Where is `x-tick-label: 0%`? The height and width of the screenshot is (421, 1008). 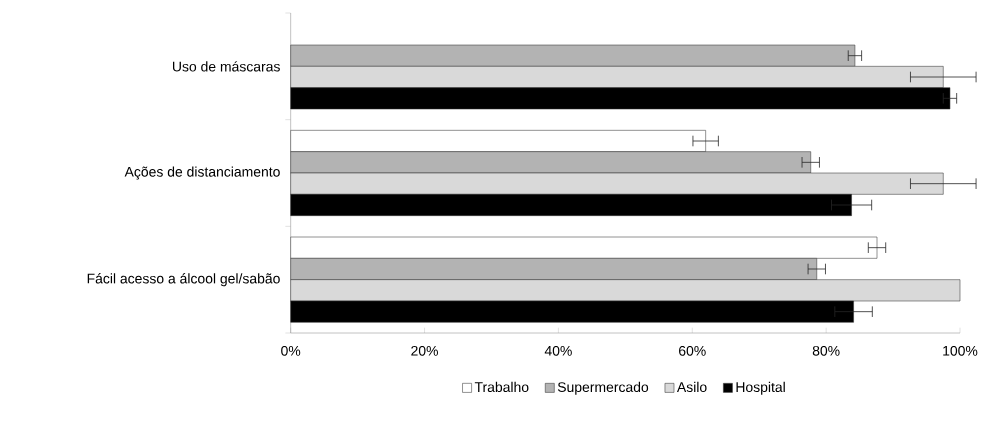 x-tick-label: 0% is located at coordinates (291, 350).